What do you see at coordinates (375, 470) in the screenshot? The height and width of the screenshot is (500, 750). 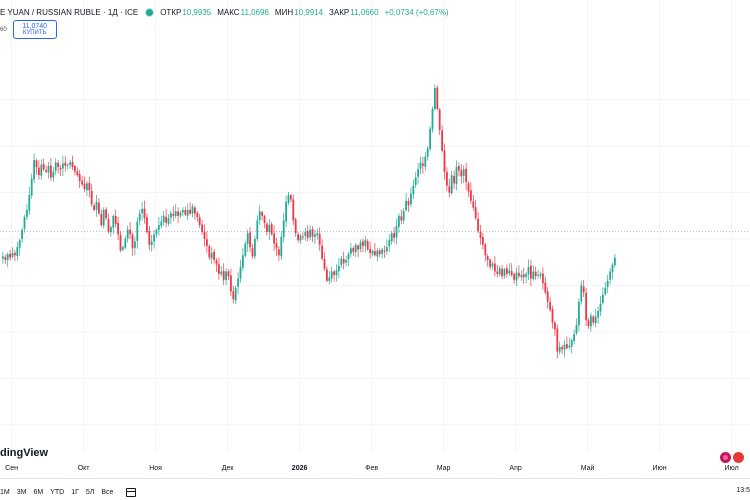 I see `x-axis: Сен Окт Ноя Дек 2026 Фев Мар Апр Май Июн Июл` at bounding box center [375, 470].